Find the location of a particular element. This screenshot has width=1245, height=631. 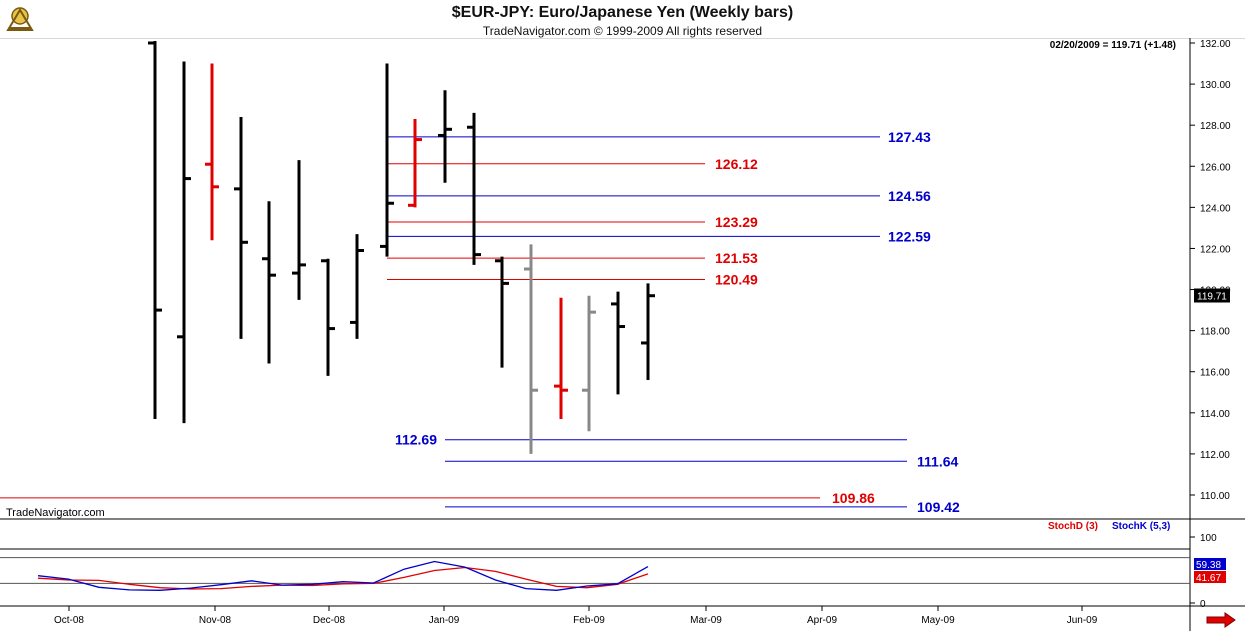

scroll-right-arrow-icon is located at coordinates (1221, 620).